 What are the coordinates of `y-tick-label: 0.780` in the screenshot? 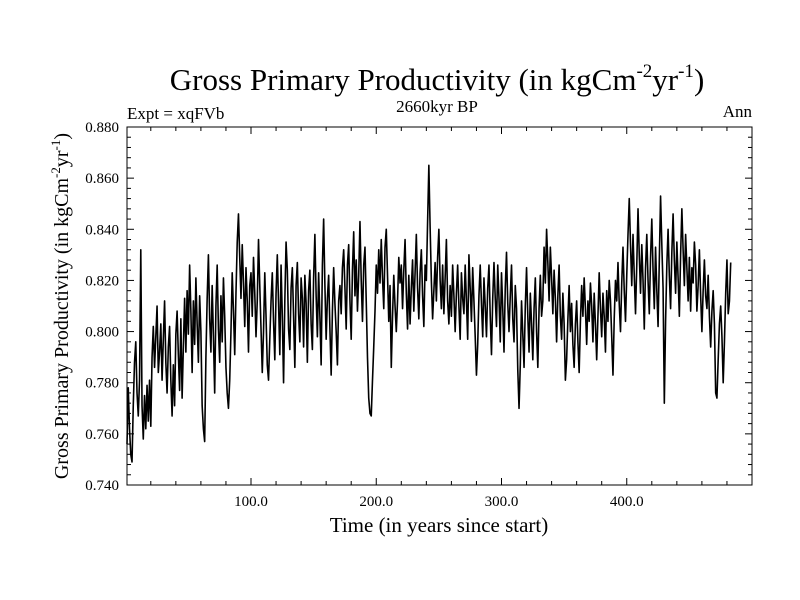 It's located at (102, 384).